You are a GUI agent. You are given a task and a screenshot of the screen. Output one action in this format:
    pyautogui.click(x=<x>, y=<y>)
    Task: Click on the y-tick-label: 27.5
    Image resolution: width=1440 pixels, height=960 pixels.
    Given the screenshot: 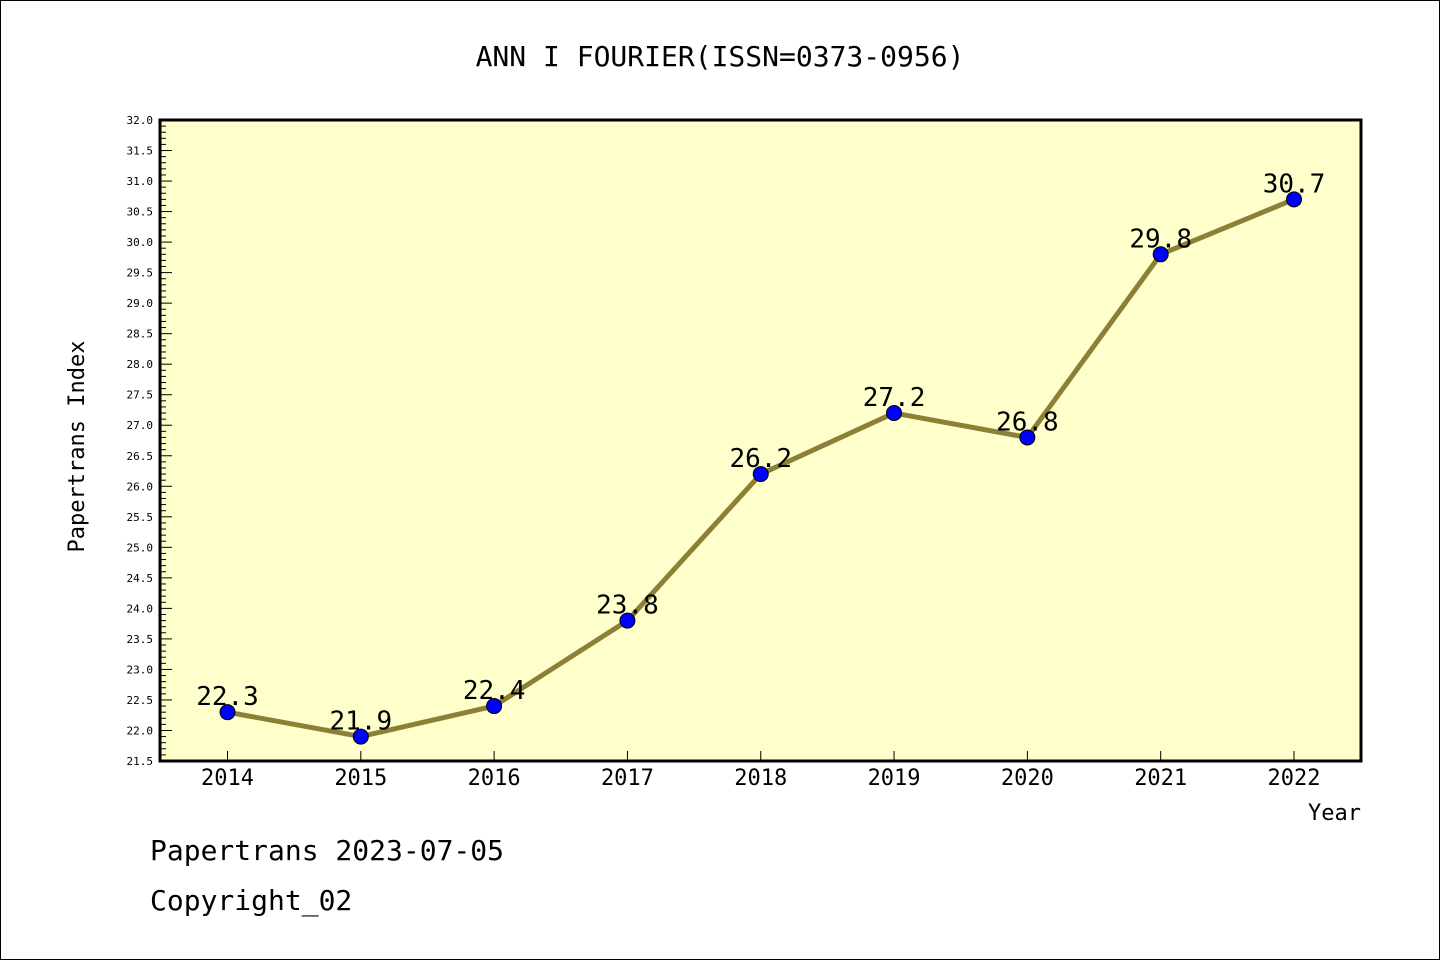 What is the action you would take?
    pyautogui.click(x=140, y=395)
    